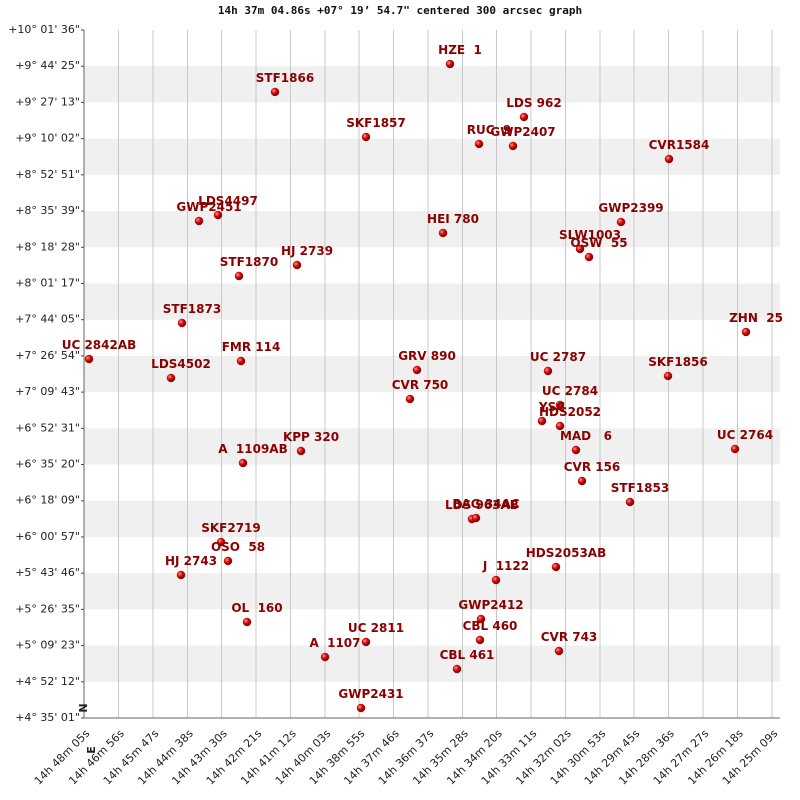  What do you see at coordinates (551, 407) in the screenshot?
I see `star-label: YSC` at bounding box center [551, 407].